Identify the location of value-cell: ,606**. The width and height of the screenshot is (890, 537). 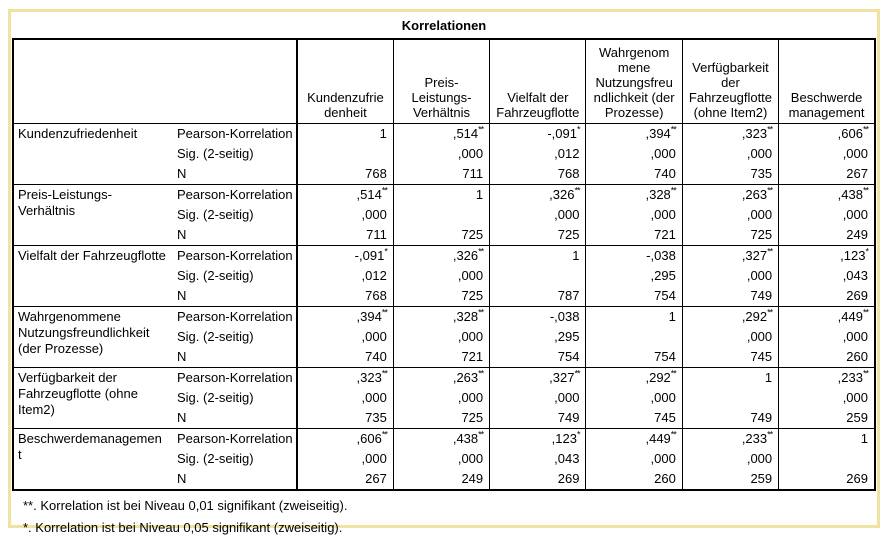
(826, 133).